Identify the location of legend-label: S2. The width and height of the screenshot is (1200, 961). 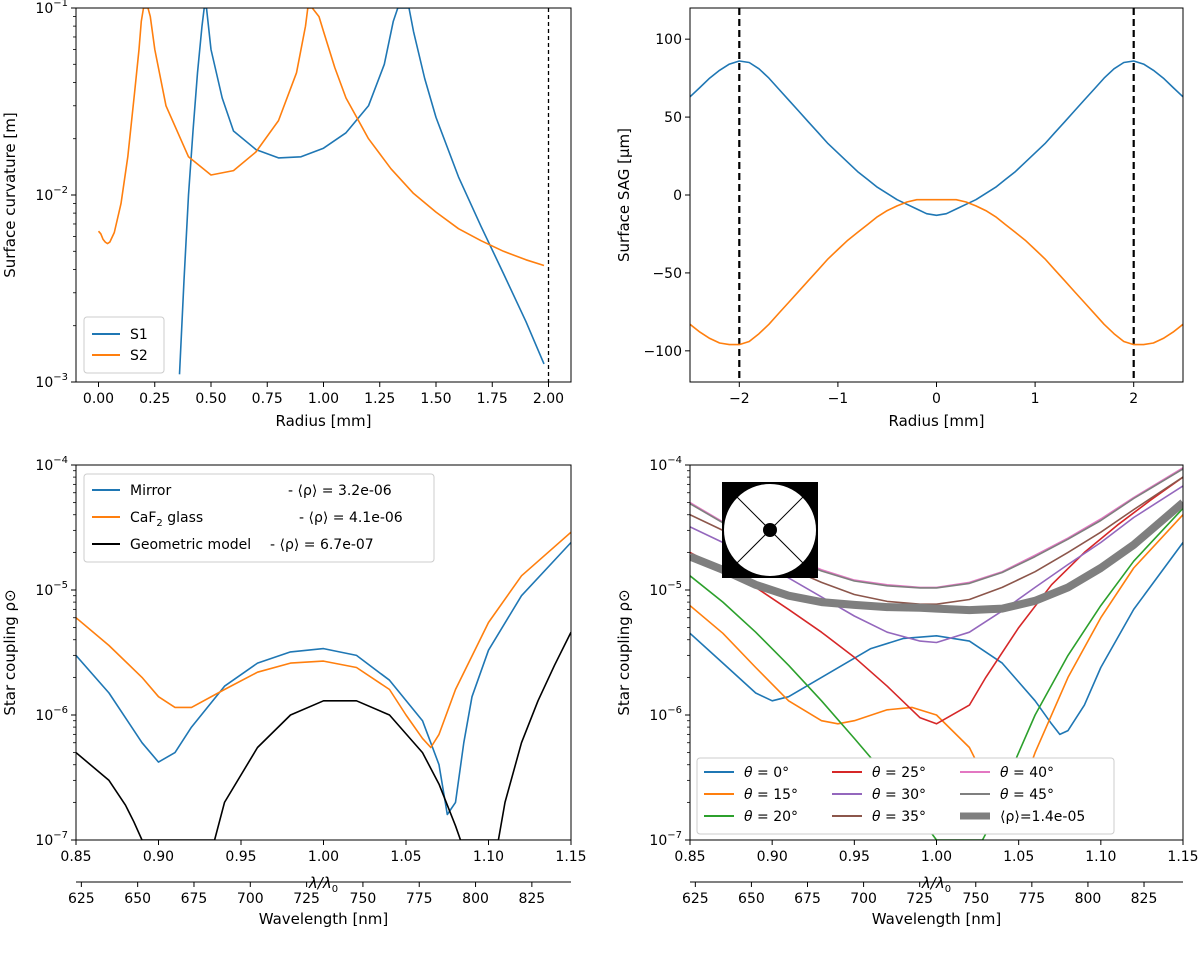
(139, 356).